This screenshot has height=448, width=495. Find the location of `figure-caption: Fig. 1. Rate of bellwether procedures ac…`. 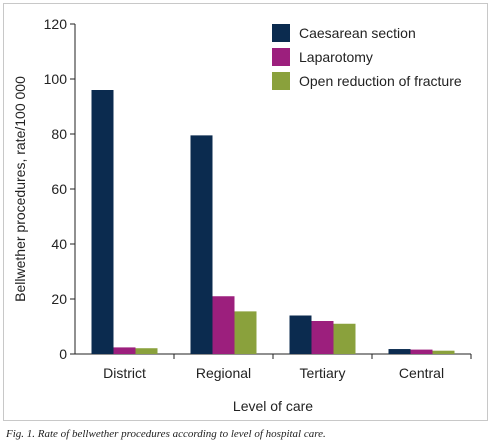

figure-caption: Fig. 1. Rate of bellwether procedures ac… is located at coordinates (166, 434).